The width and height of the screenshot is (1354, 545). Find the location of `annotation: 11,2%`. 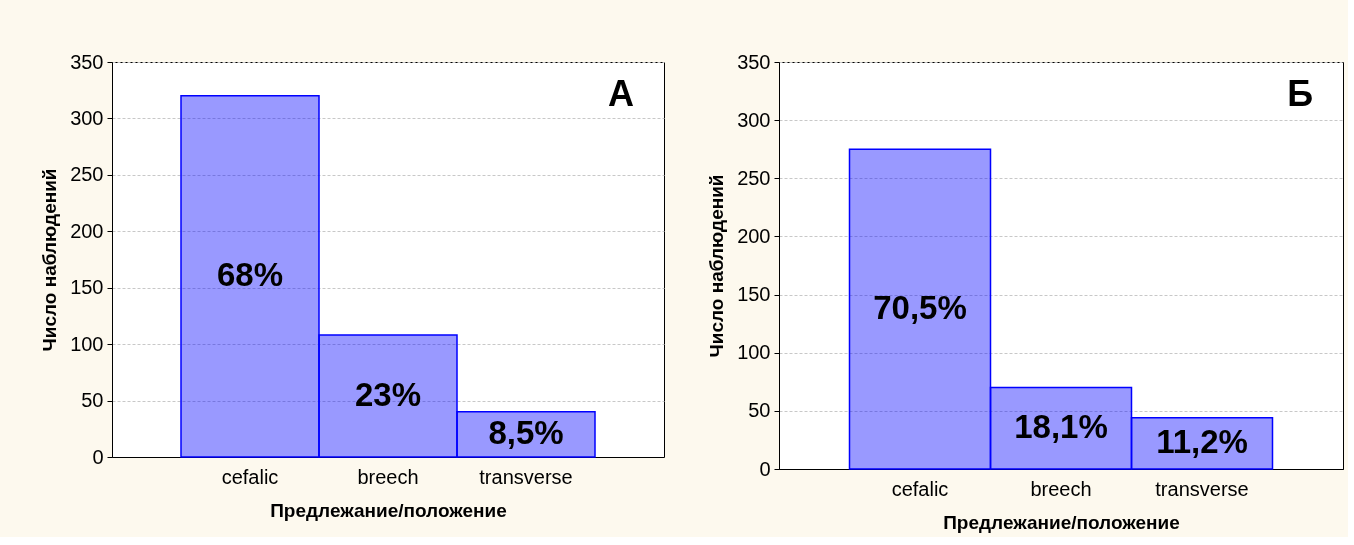

annotation: 11,2% is located at coordinates (1202, 442).